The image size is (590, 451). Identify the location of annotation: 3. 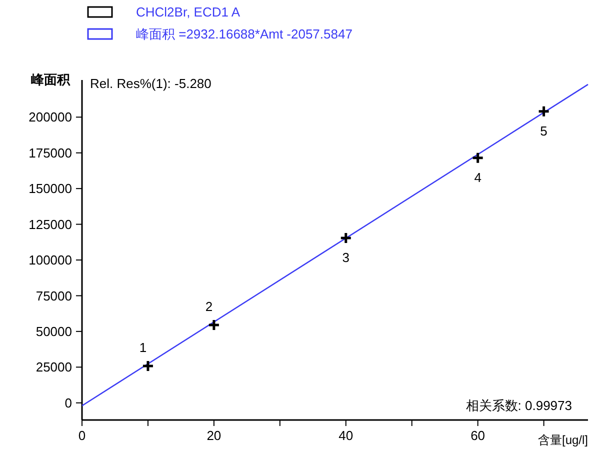
(346, 257).